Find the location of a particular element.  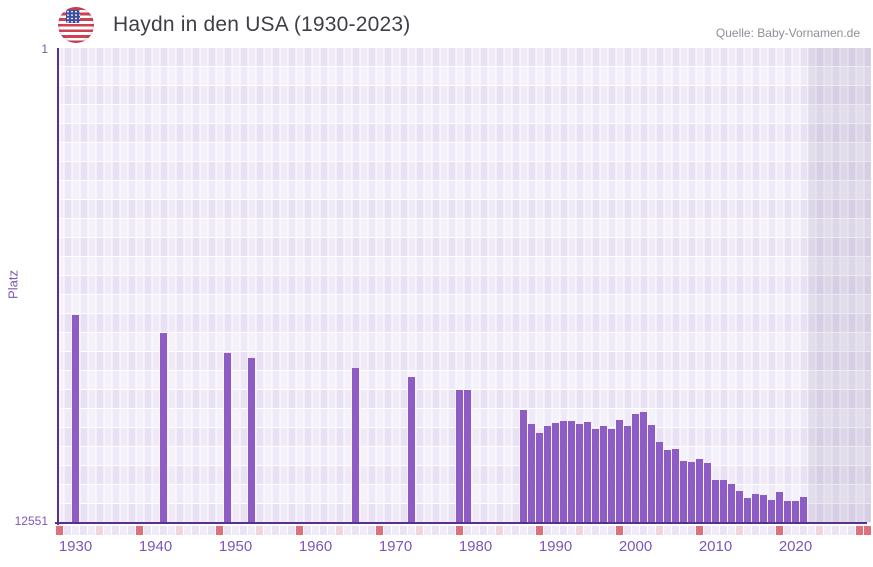

rank-bar-1992 is located at coordinates (571, 472).